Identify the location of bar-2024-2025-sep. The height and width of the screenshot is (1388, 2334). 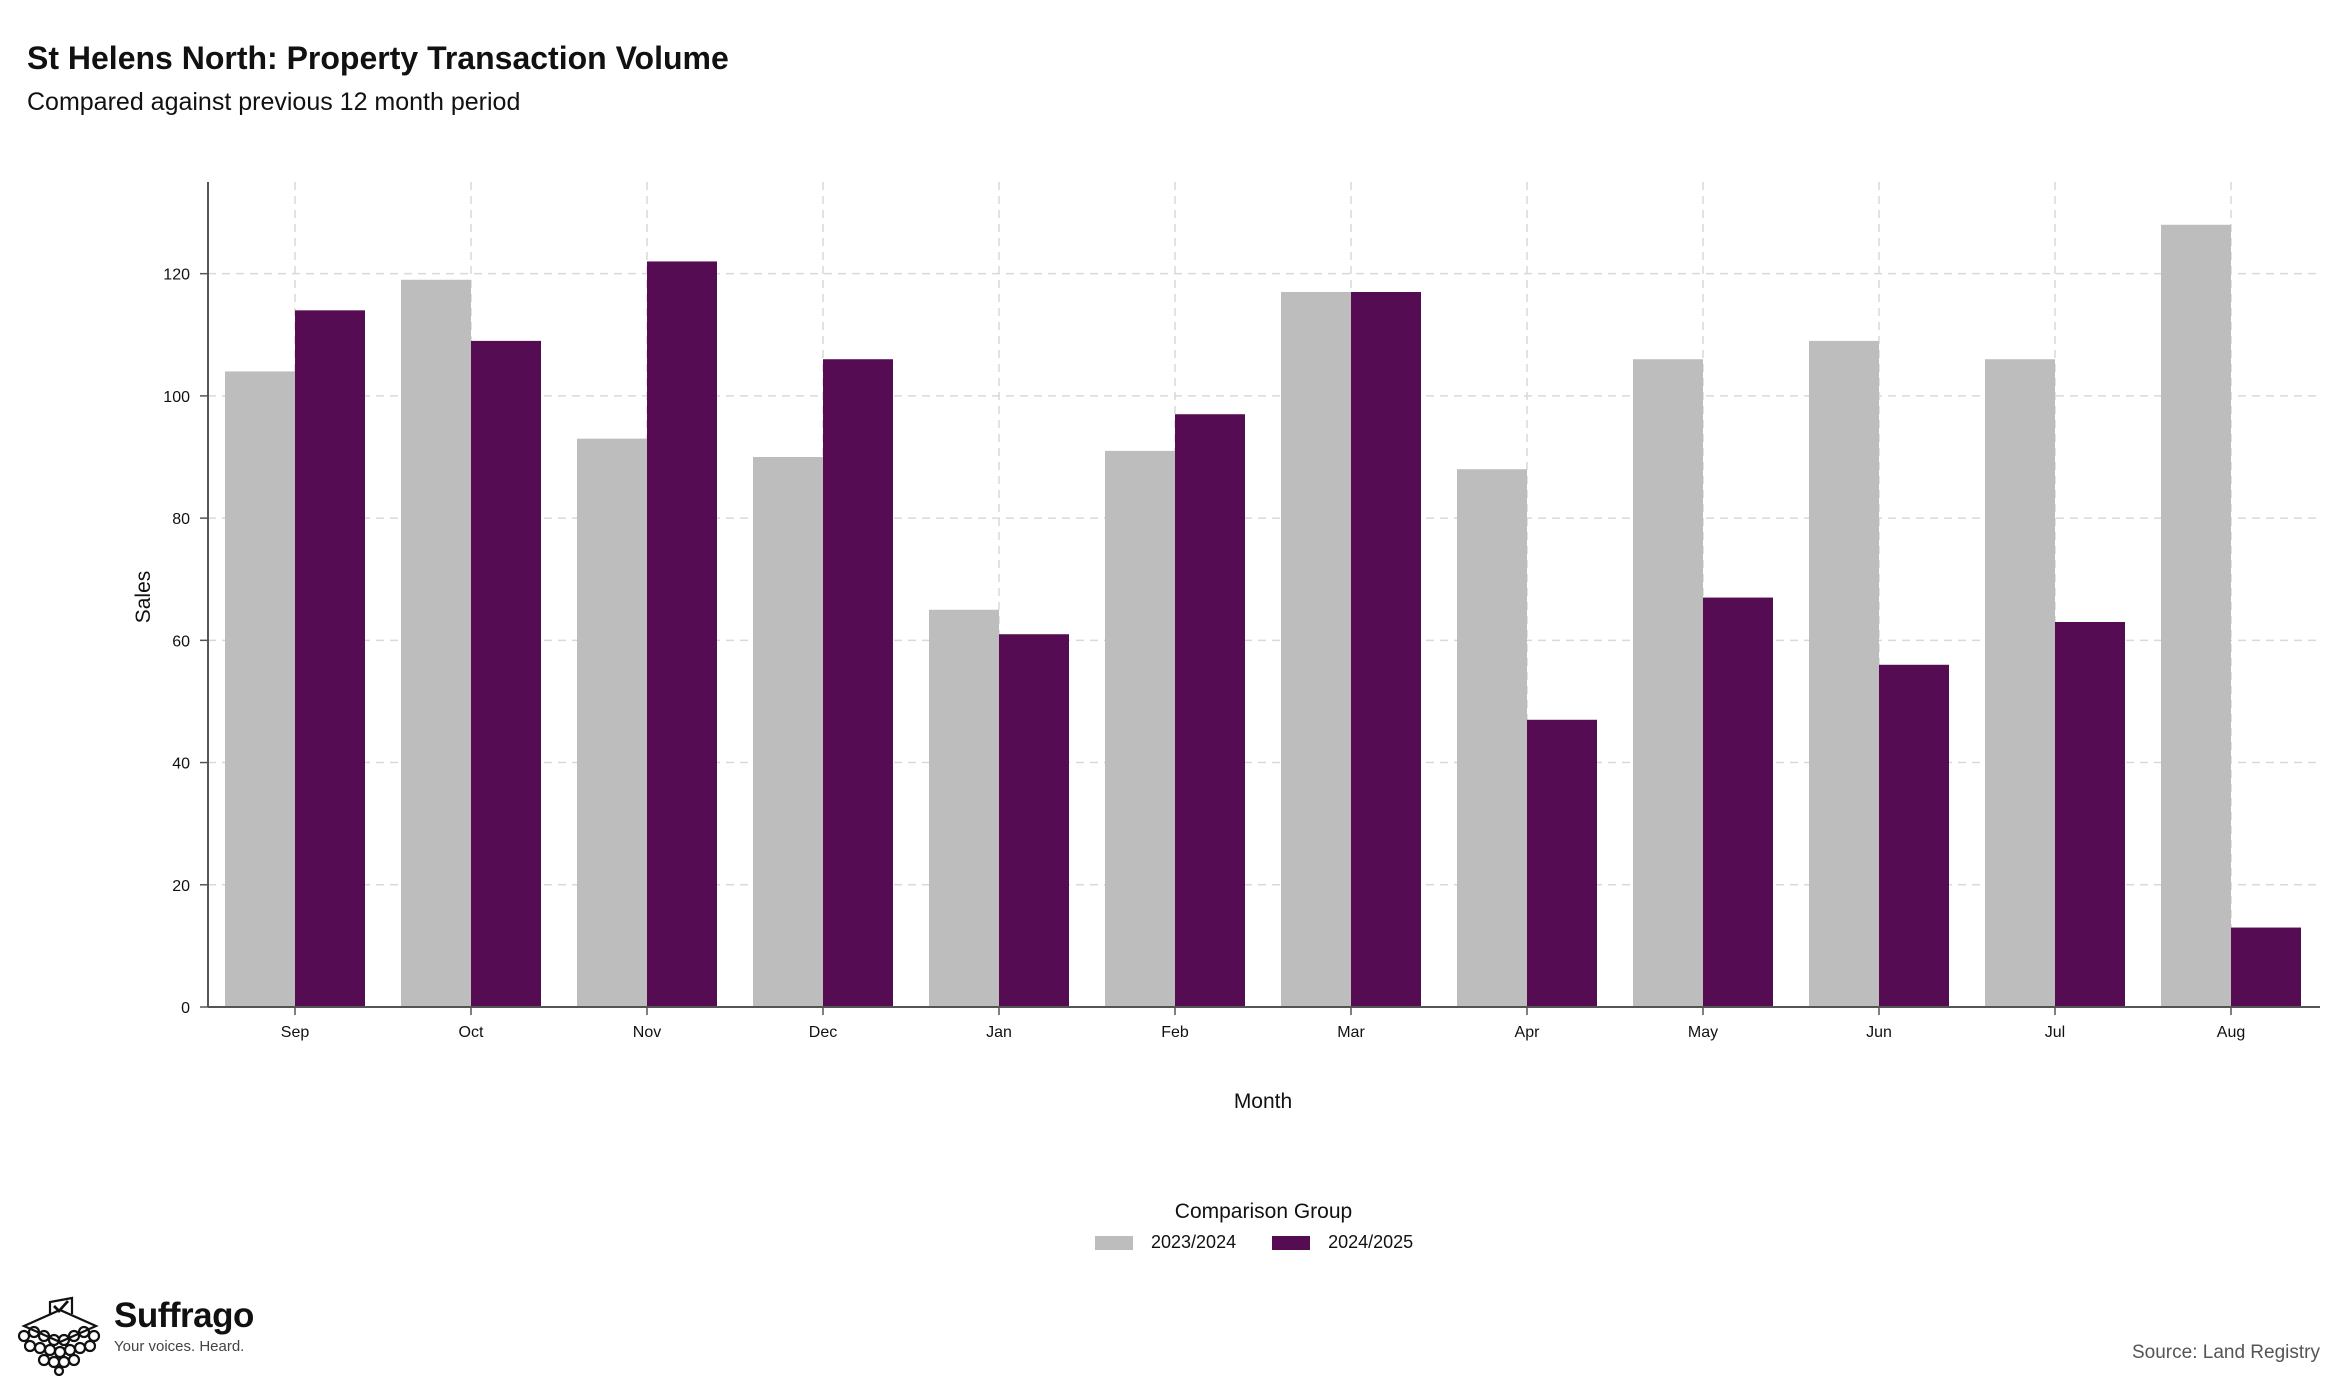
(330, 658).